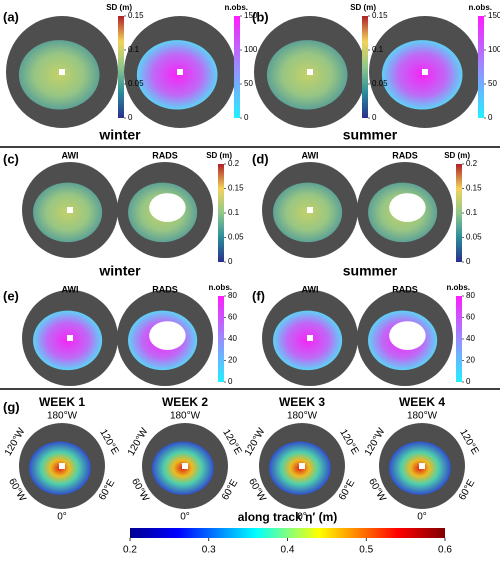  Describe the element at coordinates (11, 16) in the screenshot. I see `panel-label: (a)` at that location.